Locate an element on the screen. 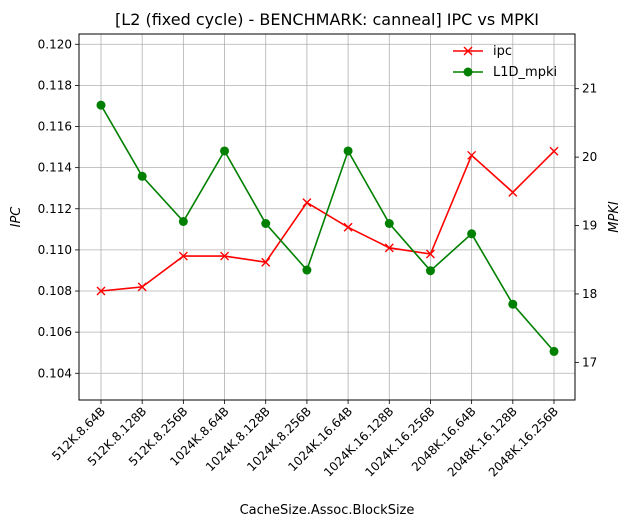  y-left-tick-label: 0.110 is located at coordinates (55, 250).